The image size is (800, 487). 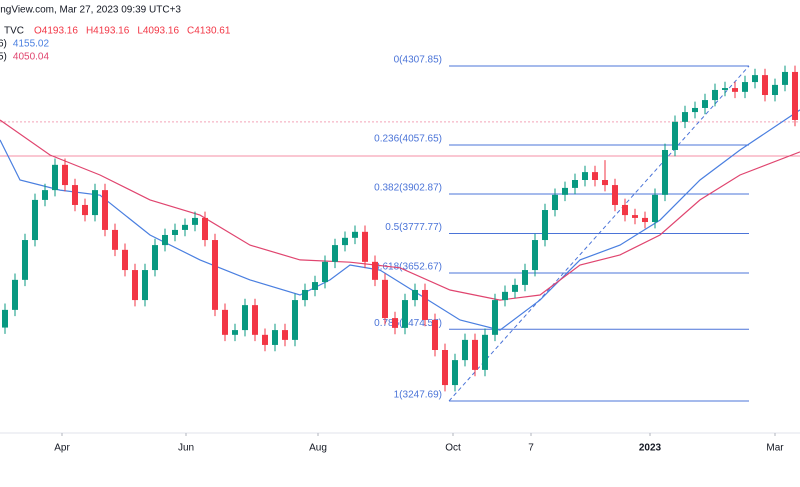 What do you see at coordinates (3, 57) in the screenshot?
I see `indicator-label: 5)` at bounding box center [3, 57].